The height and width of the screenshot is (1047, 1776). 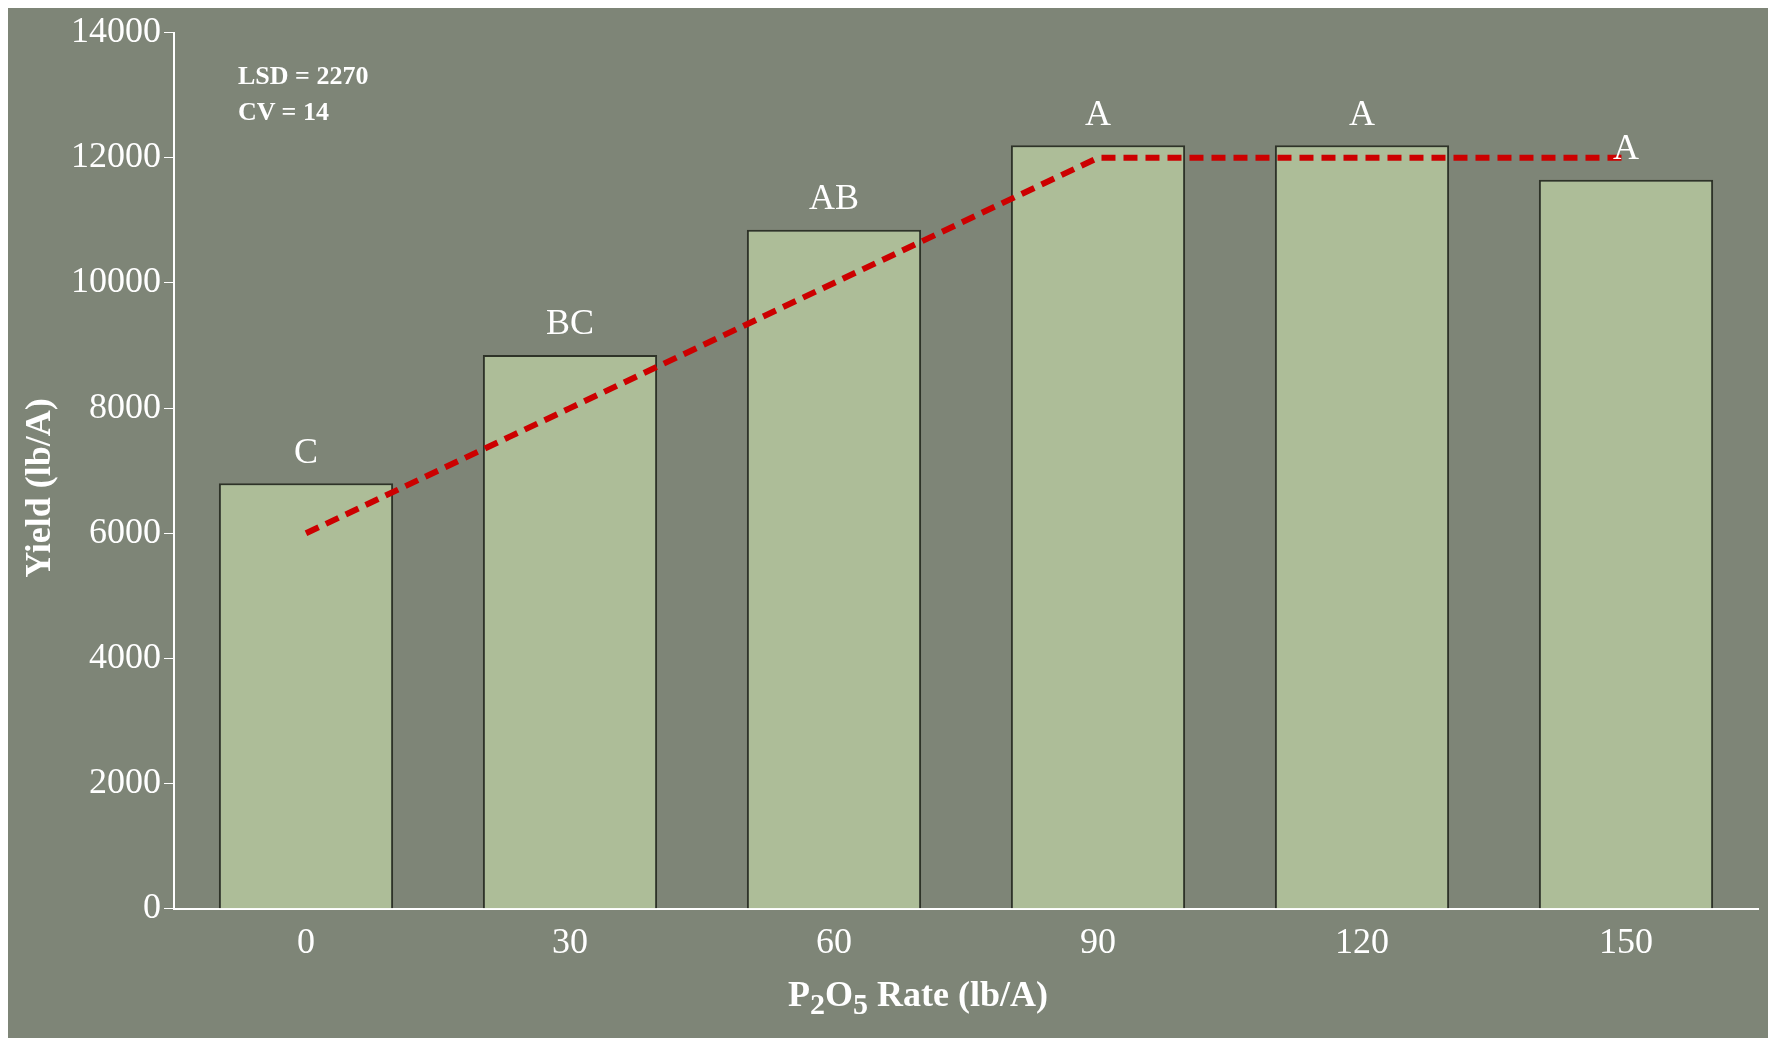 I want to click on y-tick-label: 12000, so click(x=116, y=155).